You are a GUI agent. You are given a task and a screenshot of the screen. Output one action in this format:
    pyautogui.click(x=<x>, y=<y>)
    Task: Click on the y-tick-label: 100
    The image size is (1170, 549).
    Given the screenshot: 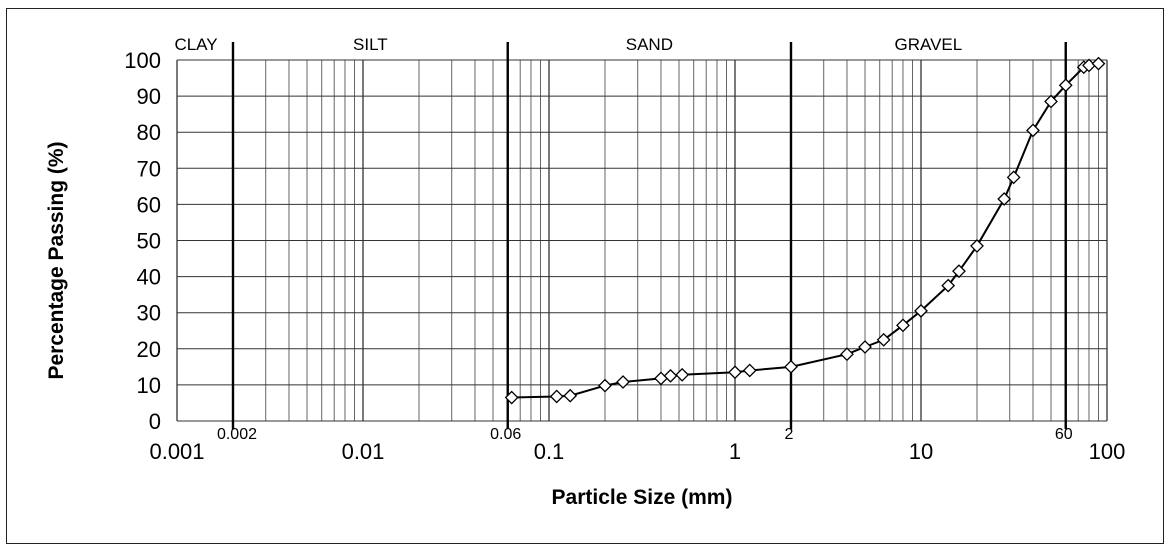 What is the action you would take?
    pyautogui.click(x=142, y=60)
    